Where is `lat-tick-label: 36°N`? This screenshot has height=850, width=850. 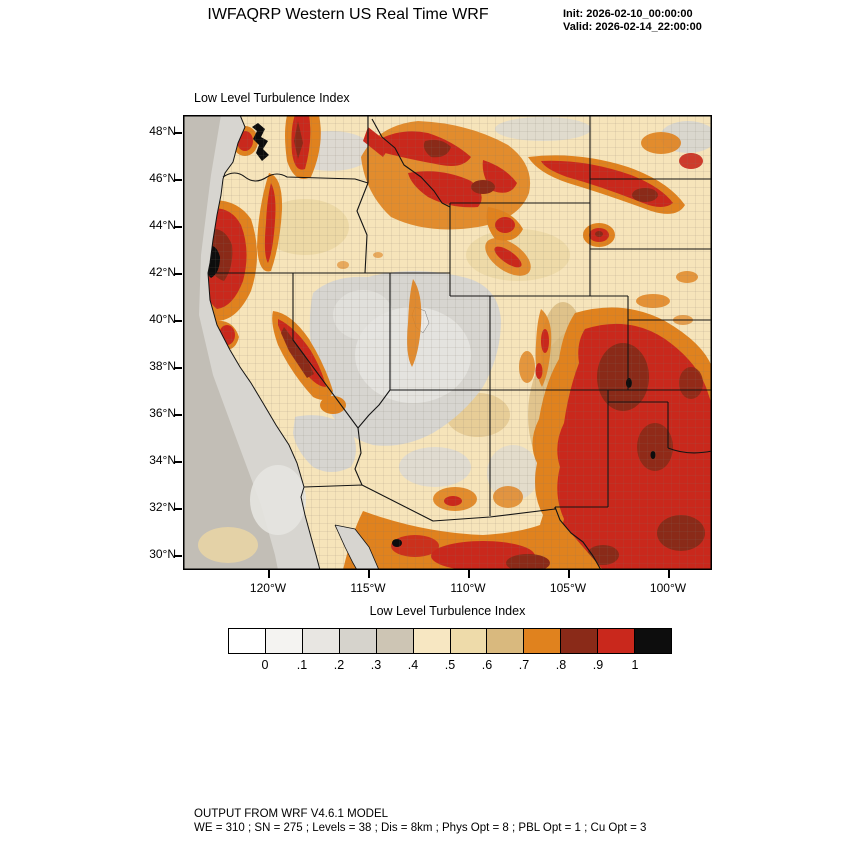
lat-tick-label: 36°N is located at coordinates (162, 413).